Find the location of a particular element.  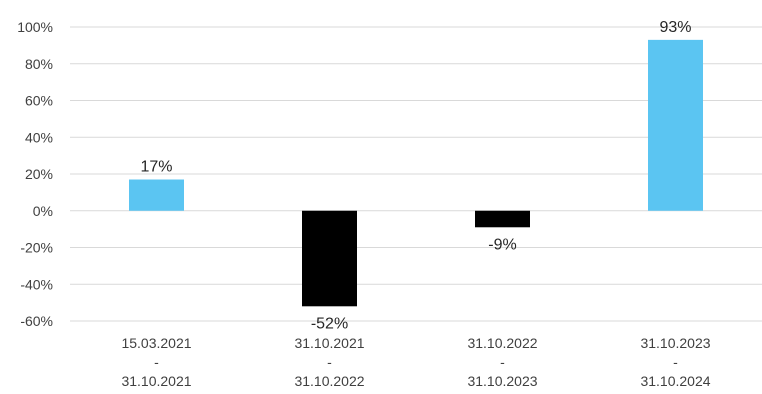

data-label: -52% is located at coordinates (329, 323).